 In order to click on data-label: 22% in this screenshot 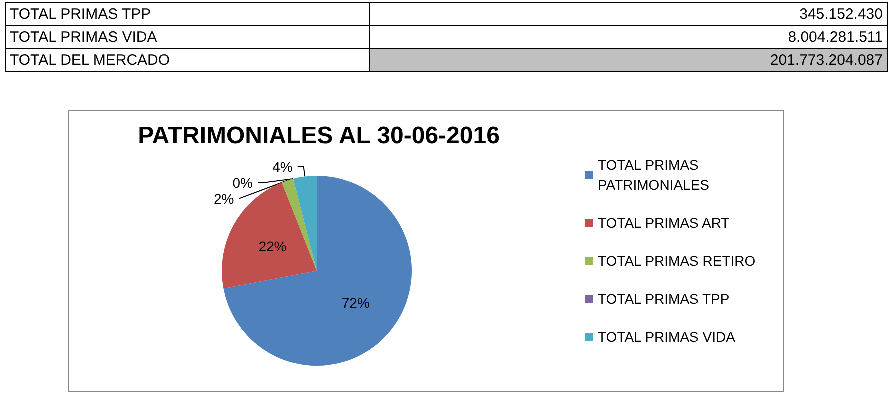, I will do `click(272, 246)`.